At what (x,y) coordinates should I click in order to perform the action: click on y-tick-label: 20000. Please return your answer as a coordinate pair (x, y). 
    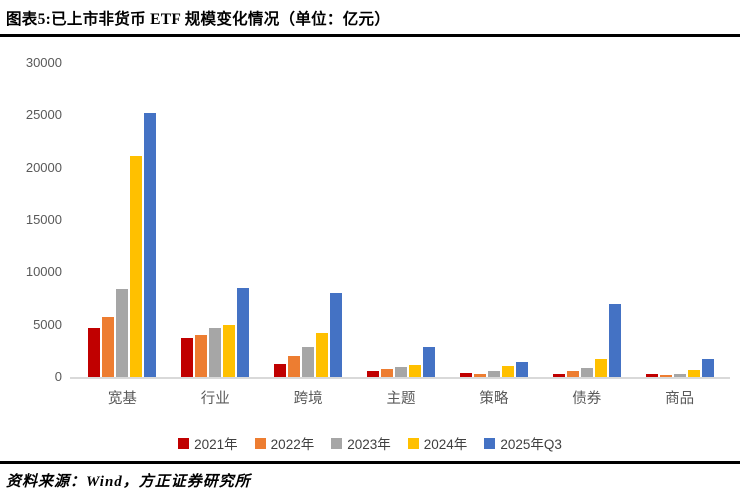
    Looking at the image, I should click on (43, 167).